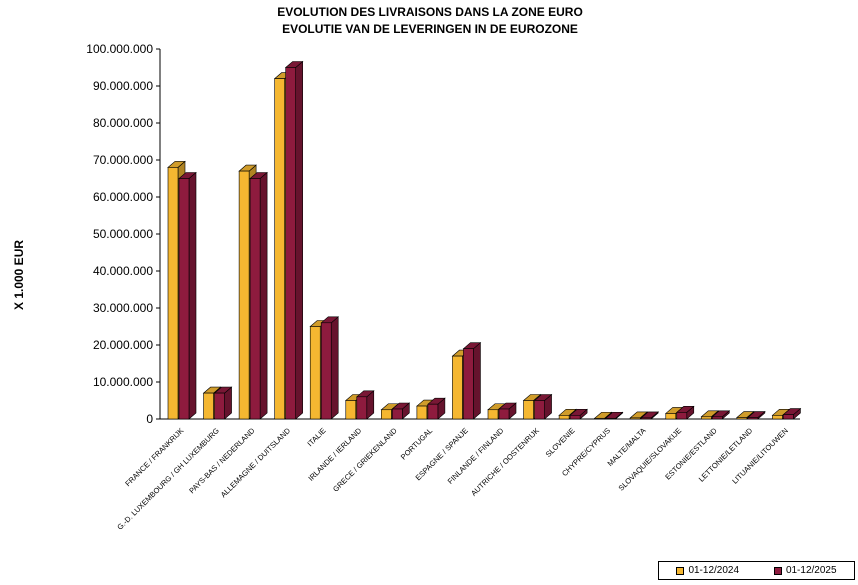 This screenshot has height=585, width=858. Describe the element at coordinates (123, 197) in the screenshot. I see `y-tick-label: 60.000.000` at that location.